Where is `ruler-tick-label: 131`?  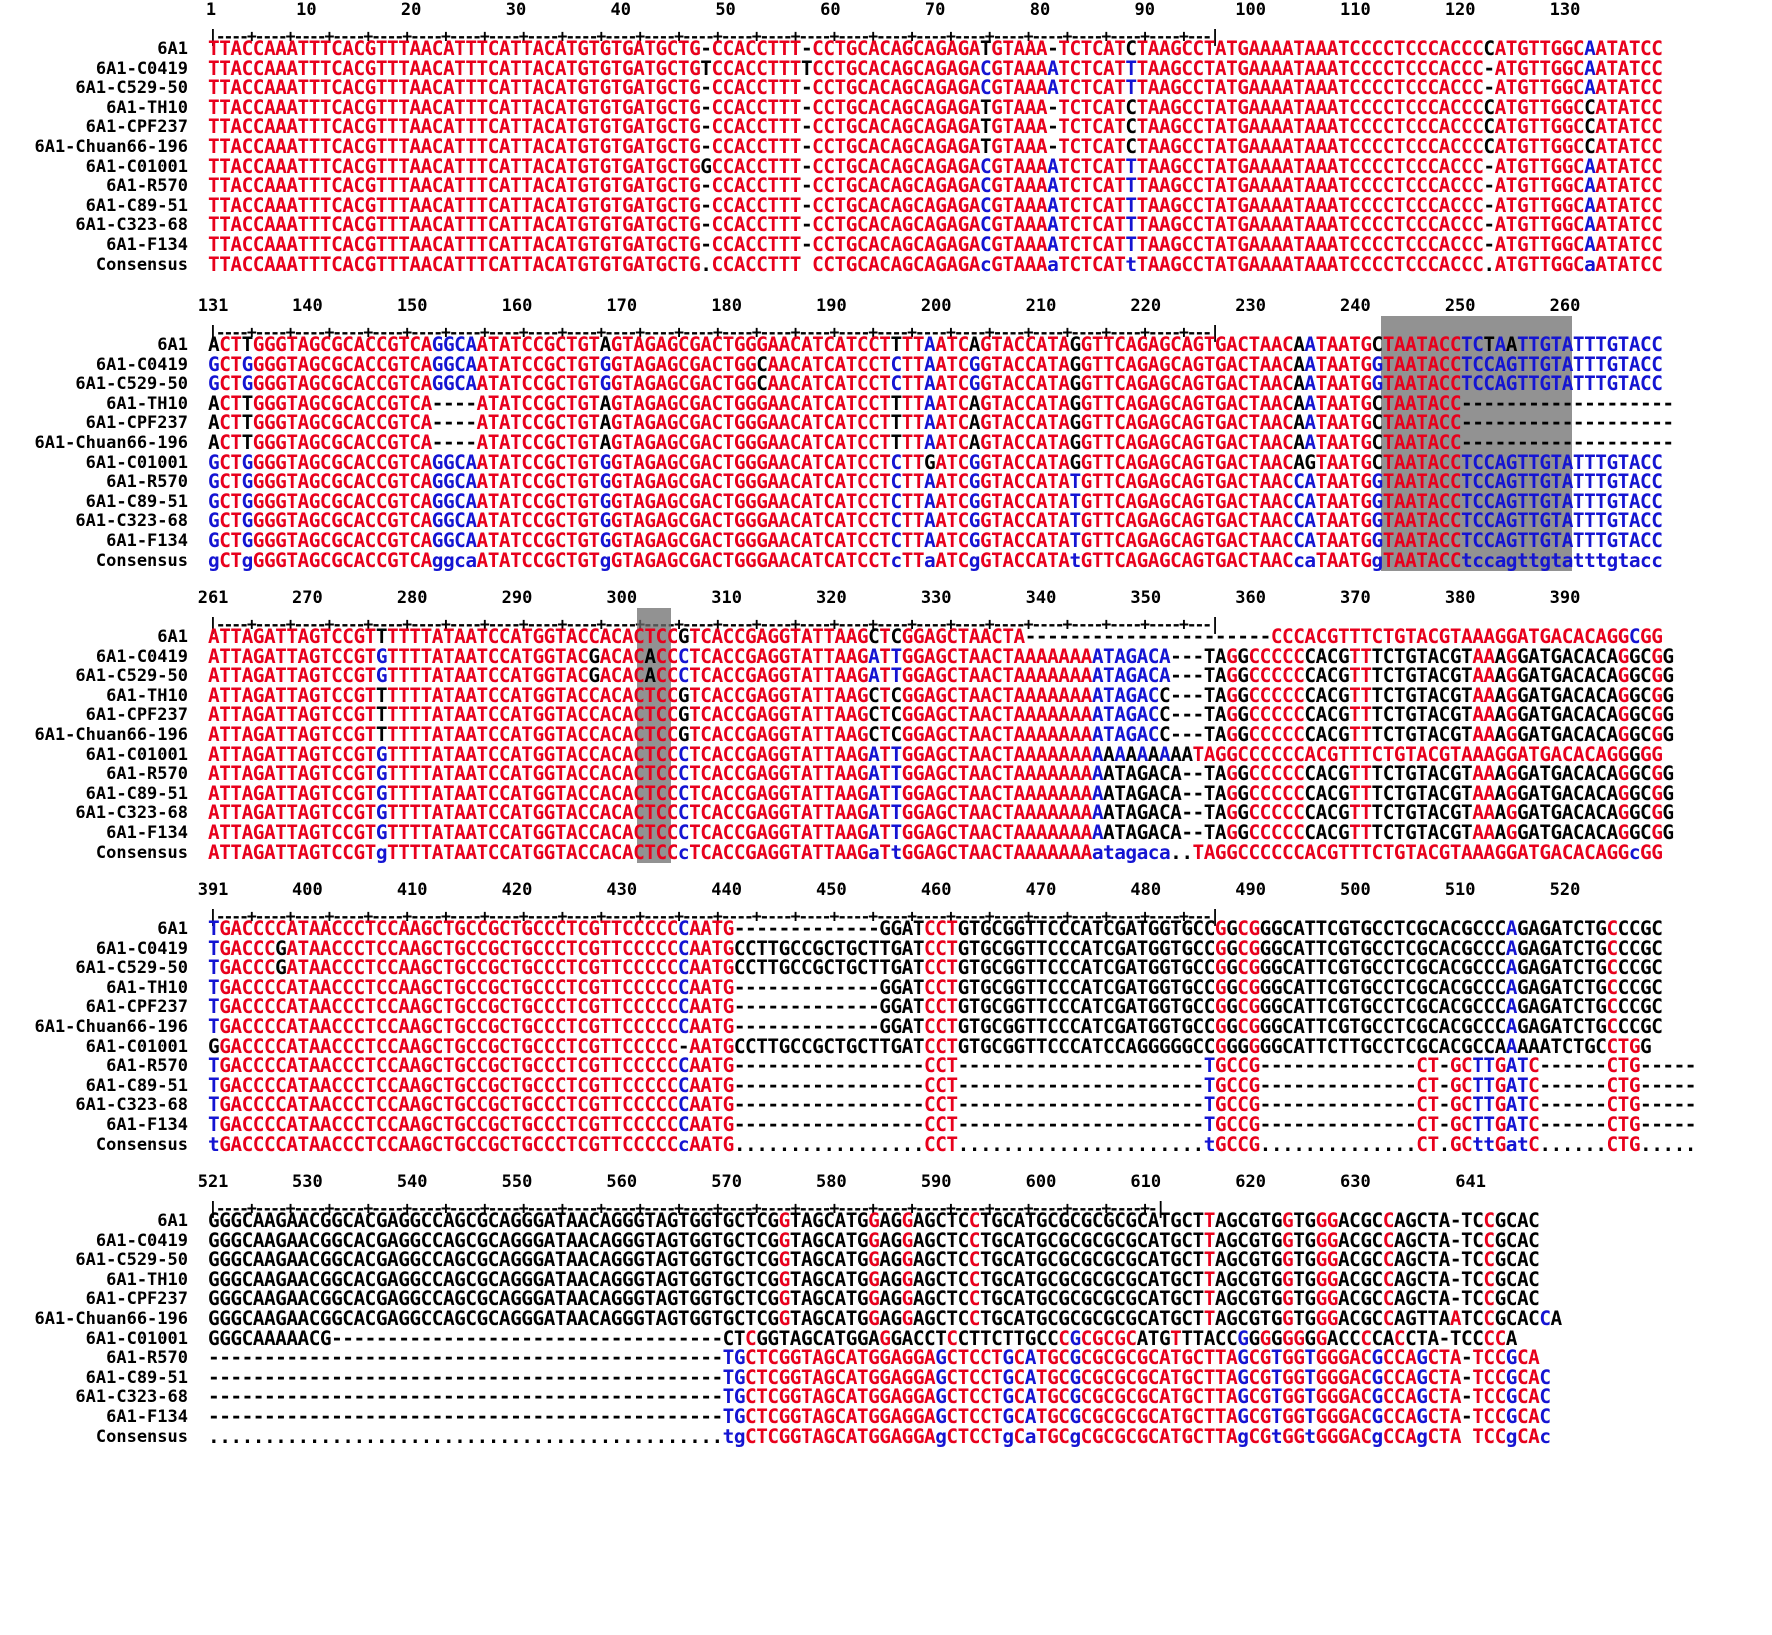 ruler-tick-label: 131 is located at coordinates (213, 306).